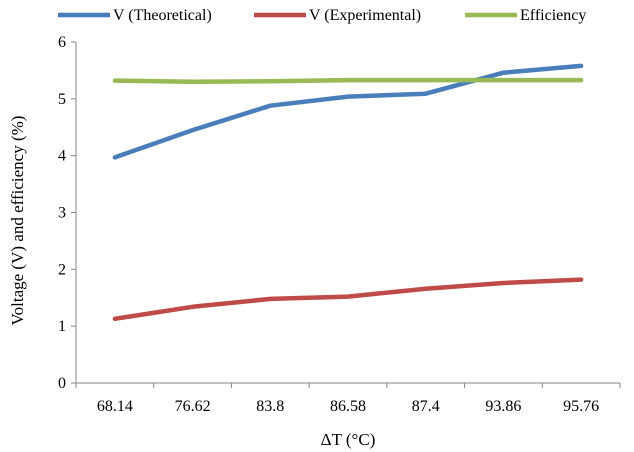 The height and width of the screenshot is (452, 634). I want to click on y-tick-label: 6, so click(62, 42).